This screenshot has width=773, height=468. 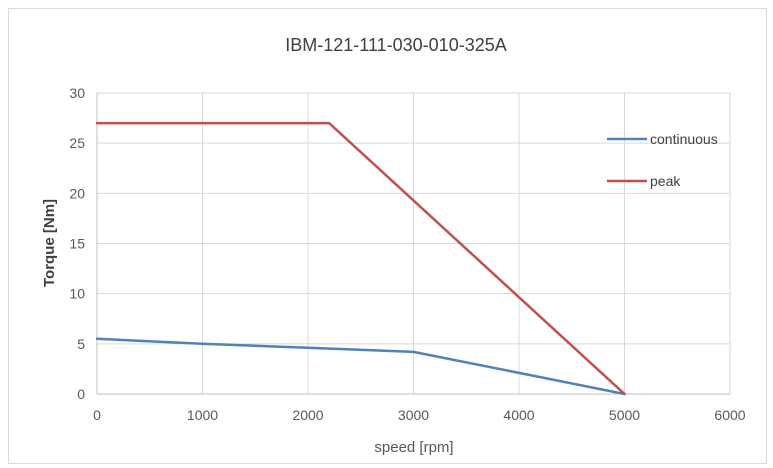 I want to click on x-tick-label: 5000, so click(x=624, y=415).